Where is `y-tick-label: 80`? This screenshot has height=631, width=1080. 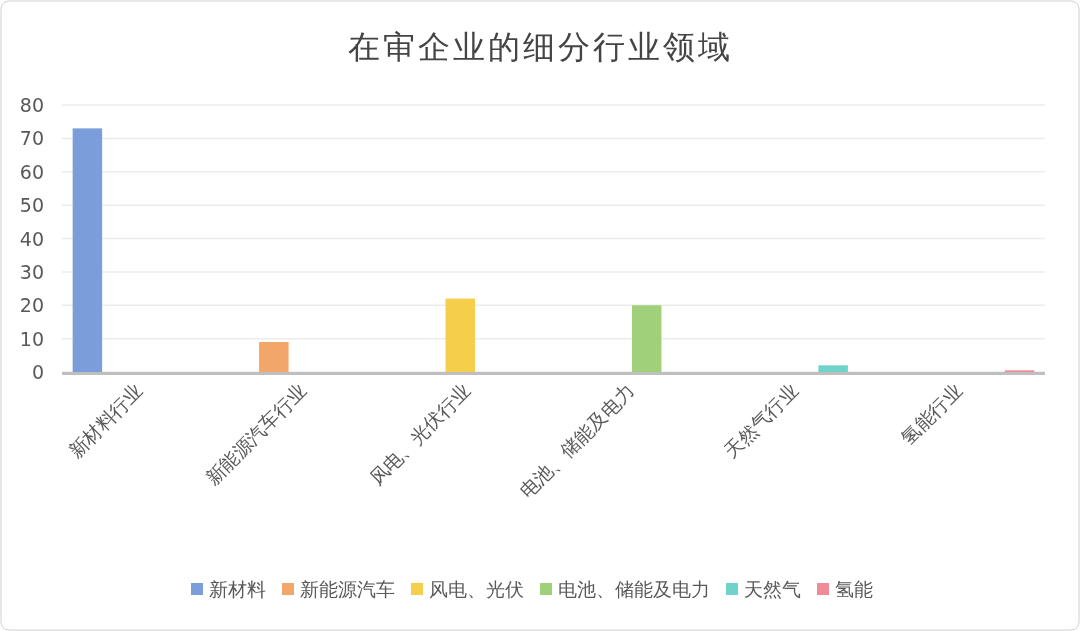
y-tick-label: 80 is located at coordinates (31, 105).